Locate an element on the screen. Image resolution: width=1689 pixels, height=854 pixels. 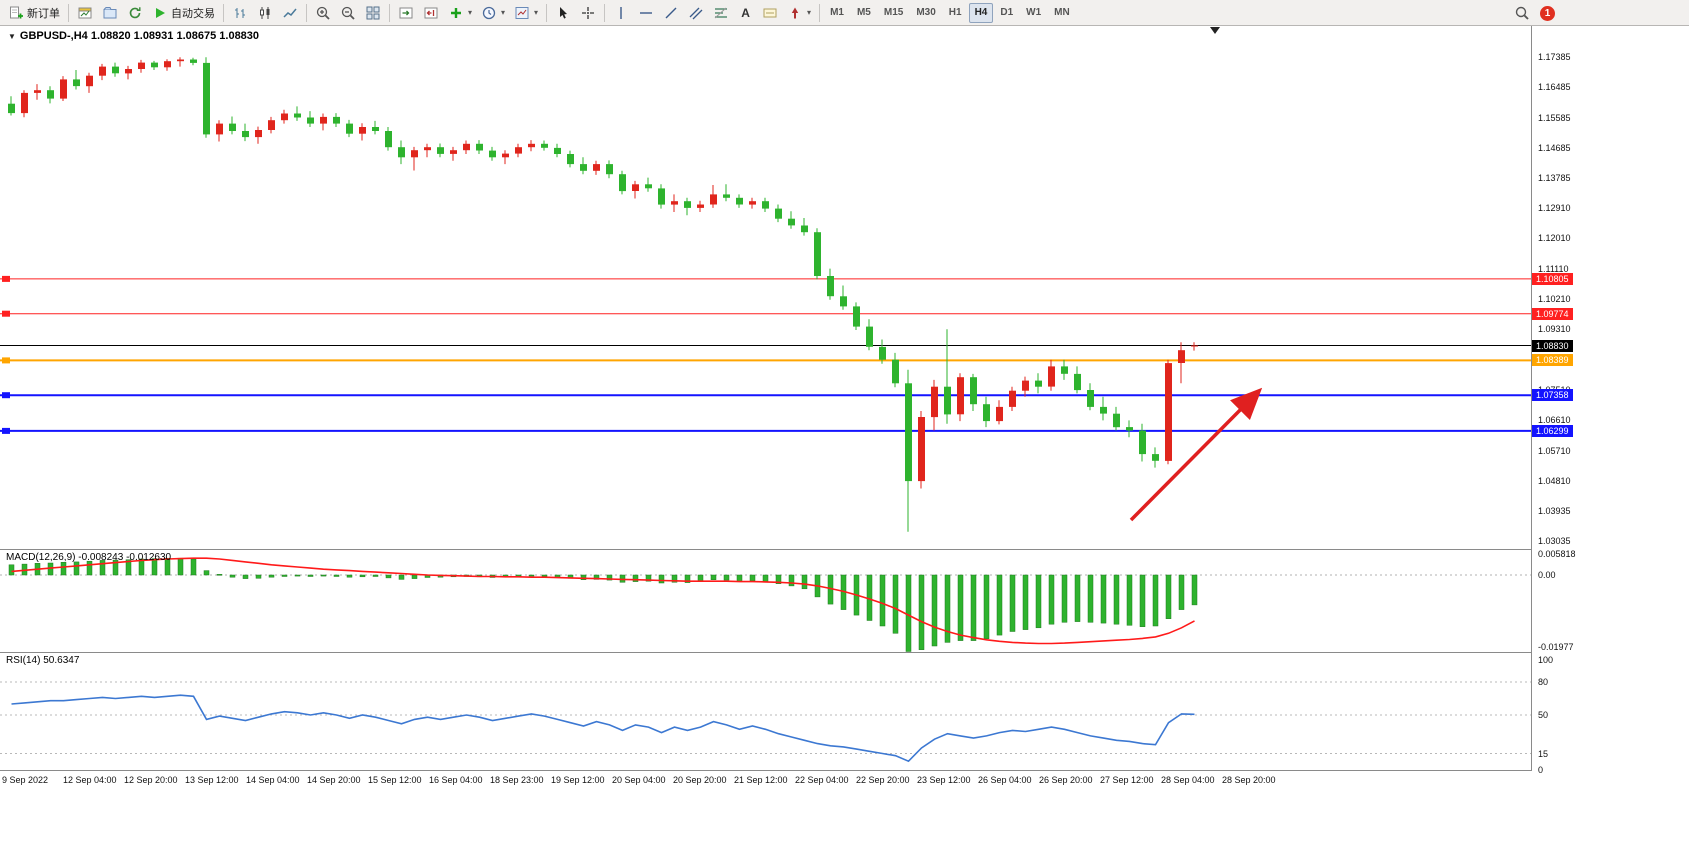
price-tick: 1.12010 is located at coordinates (1554, 238).